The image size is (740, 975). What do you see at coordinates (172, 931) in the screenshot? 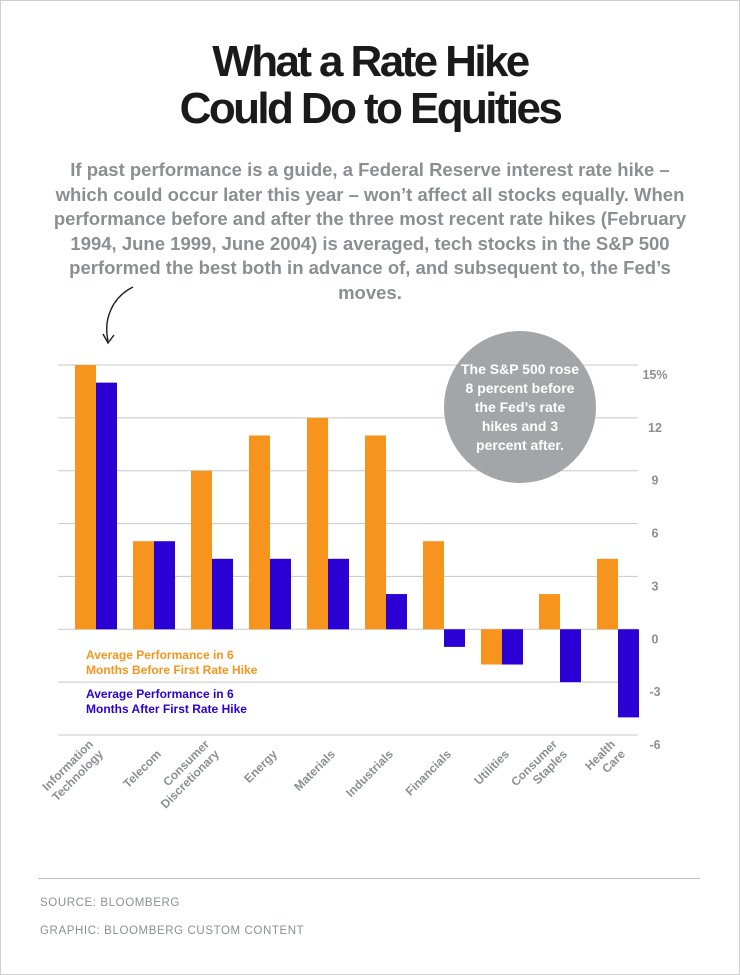
I see `graphic-credit: GRAPHIC: BLOOMBERG CUSTOM CONTENT` at bounding box center [172, 931].